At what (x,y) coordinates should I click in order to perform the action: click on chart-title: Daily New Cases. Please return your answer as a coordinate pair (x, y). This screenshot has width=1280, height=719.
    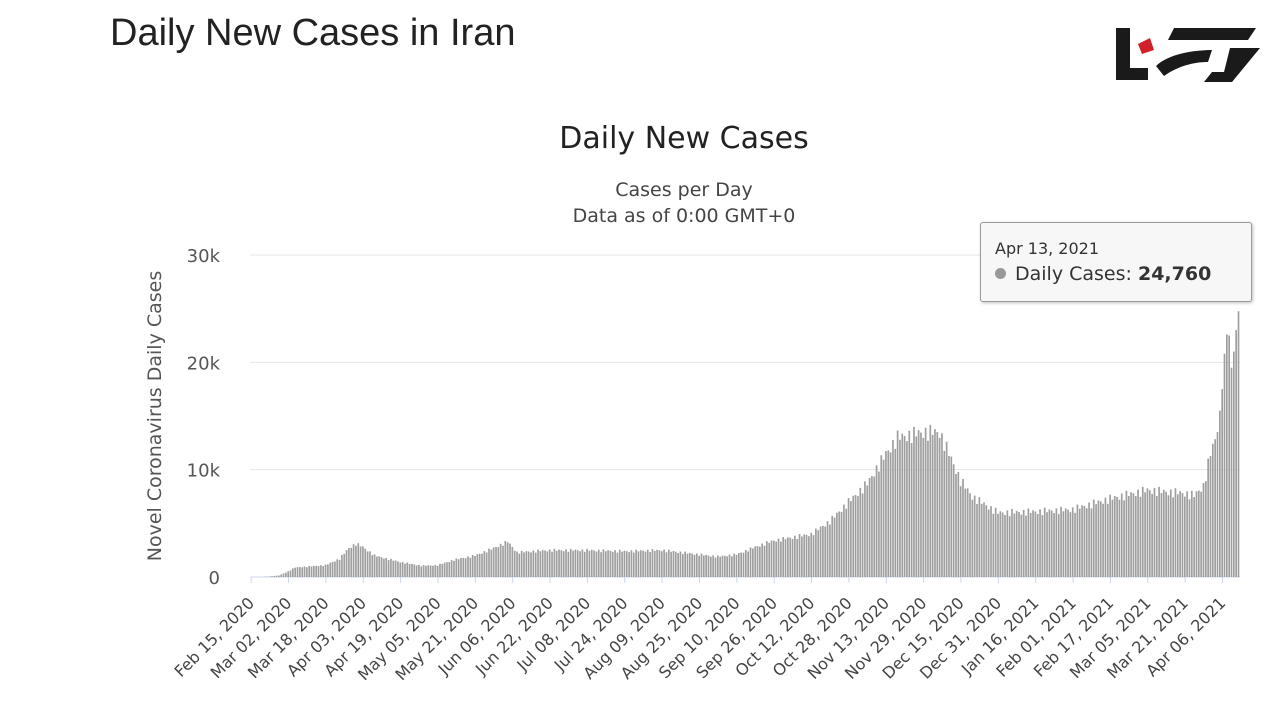
    Looking at the image, I should click on (683, 138).